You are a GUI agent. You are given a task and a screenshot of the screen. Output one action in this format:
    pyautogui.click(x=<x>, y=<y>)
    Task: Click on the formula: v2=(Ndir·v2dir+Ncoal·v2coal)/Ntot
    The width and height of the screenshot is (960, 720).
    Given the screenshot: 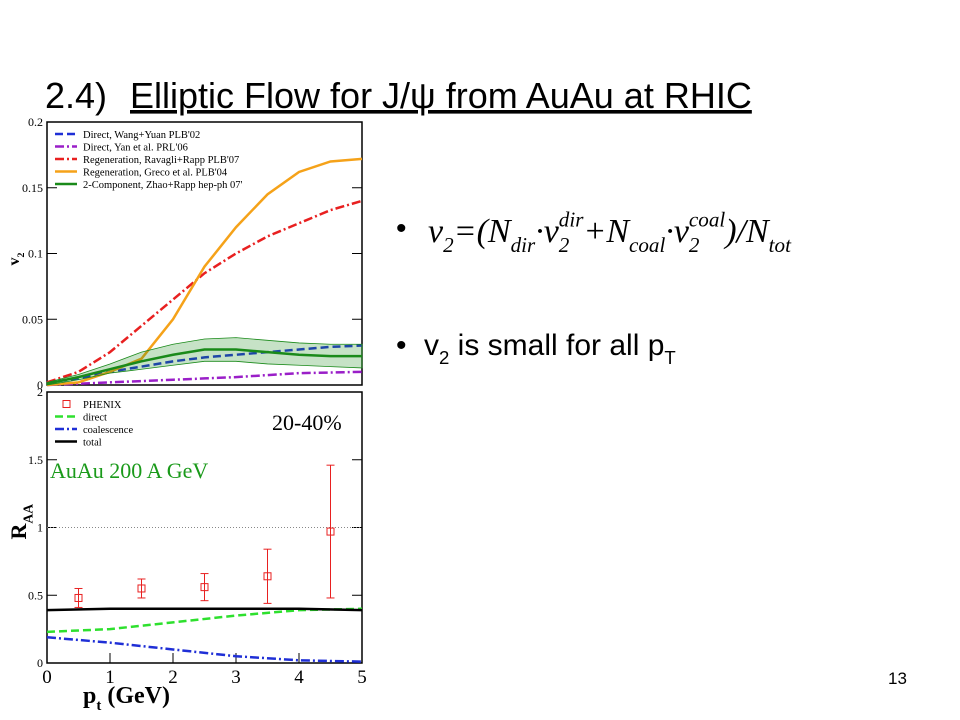 What is the action you would take?
    pyautogui.click(x=610, y=233)
    